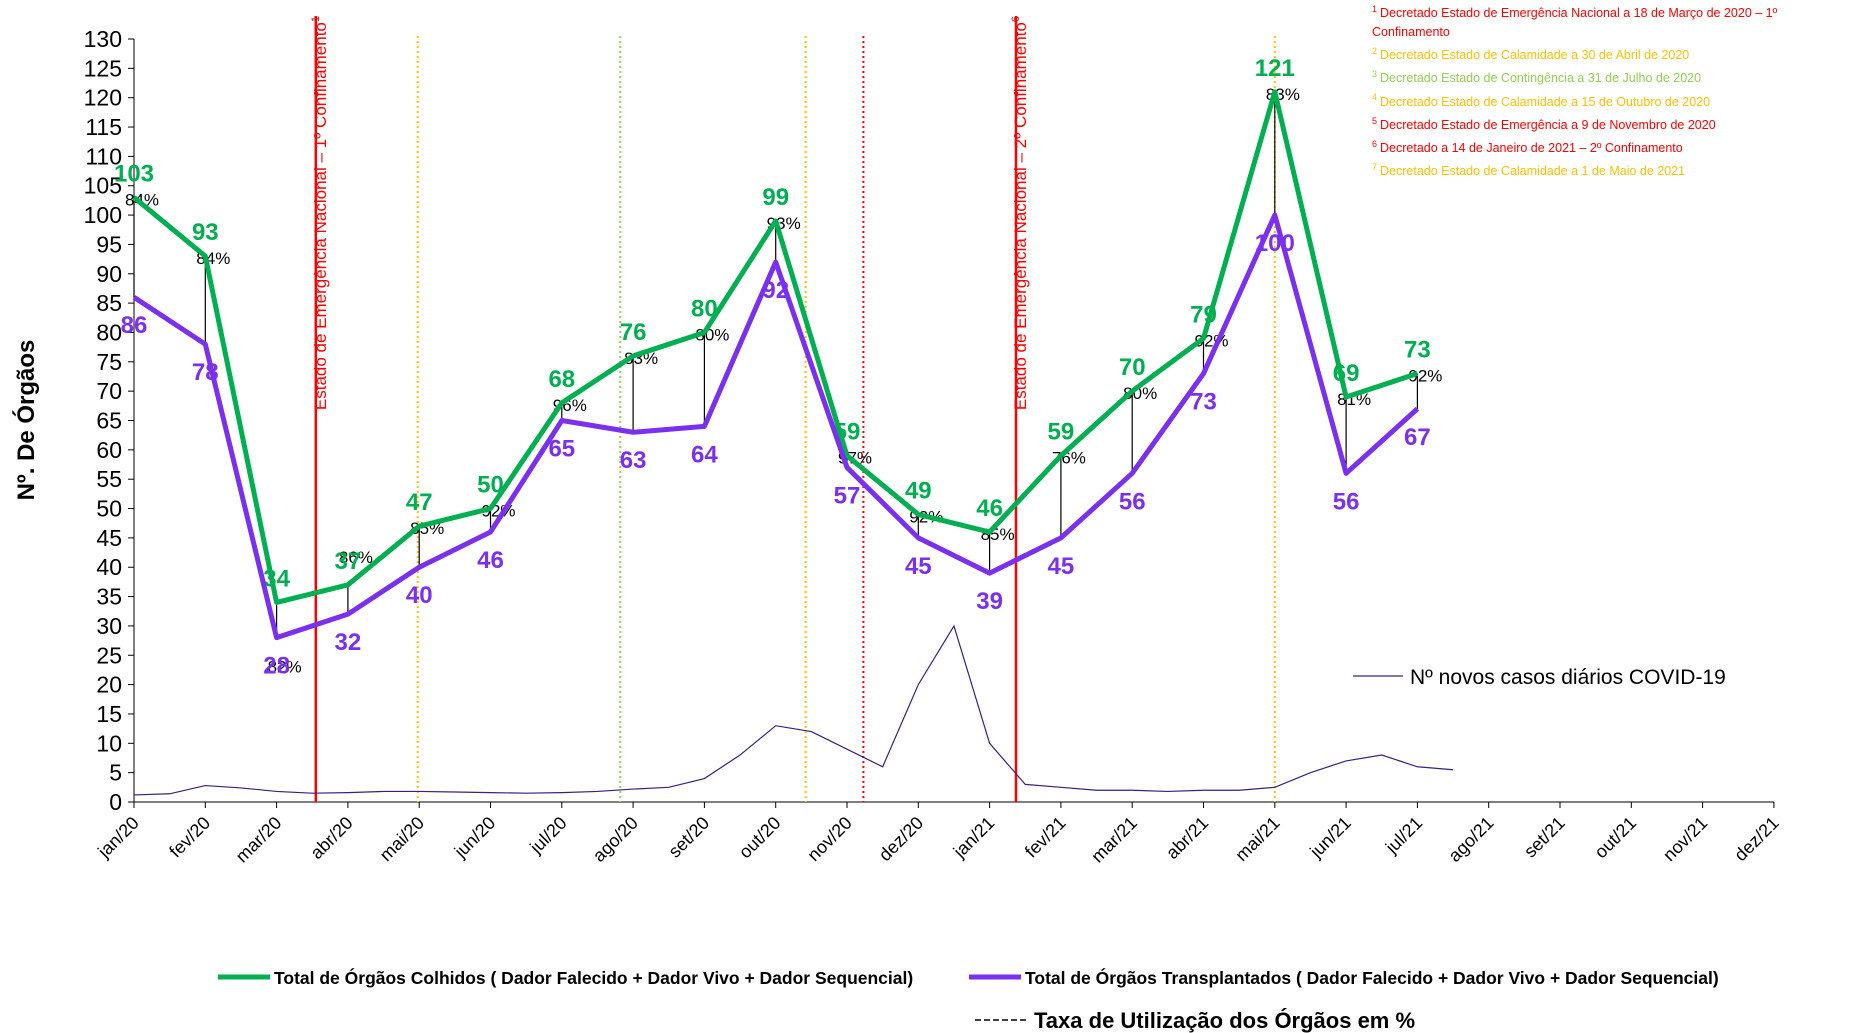  What do you see at coordinates (109, 391) in the screenshot?
I see `y-tick-label: 70` at bounding box center [109, 391].